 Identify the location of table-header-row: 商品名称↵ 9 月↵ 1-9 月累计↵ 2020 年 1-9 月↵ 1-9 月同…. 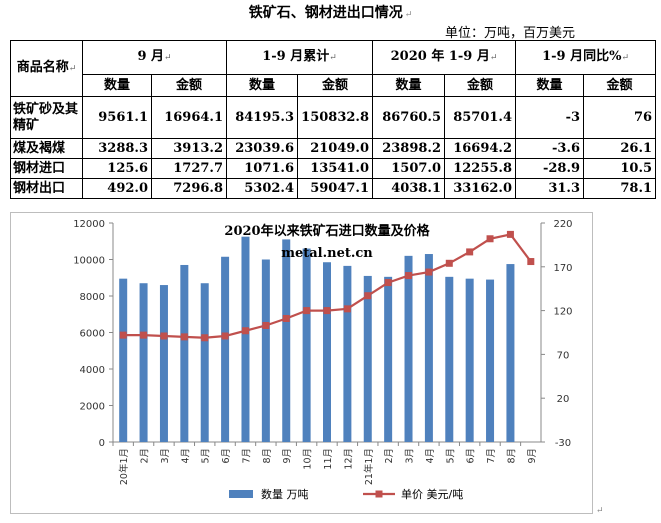
(333, 68).